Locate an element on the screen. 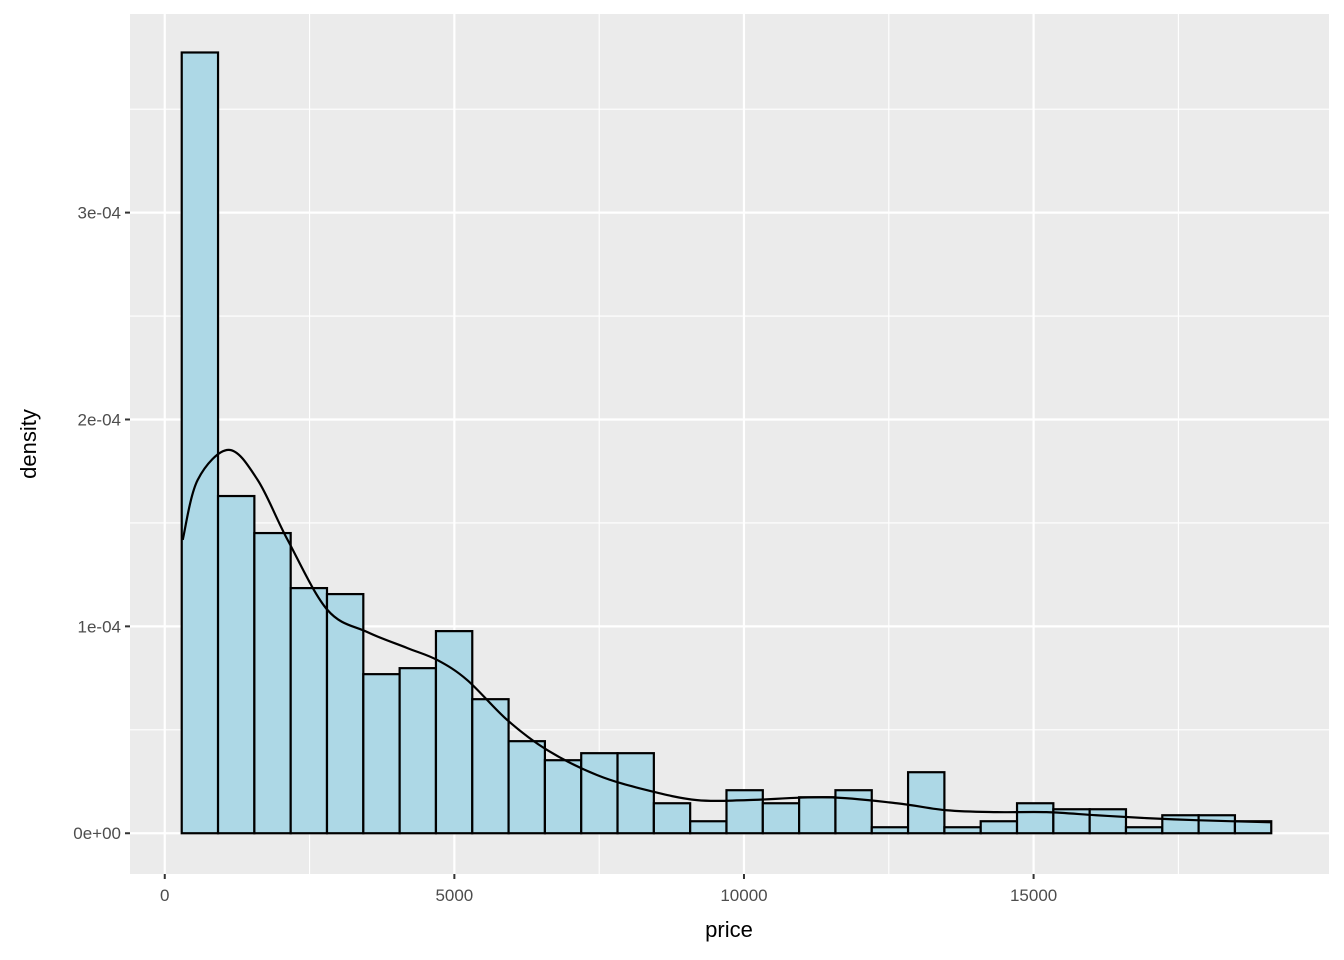 Image resolution: width=1344 pixels, height=960 pixels. y-tick-label: 3e-04 is located at coordinates (99, 213).